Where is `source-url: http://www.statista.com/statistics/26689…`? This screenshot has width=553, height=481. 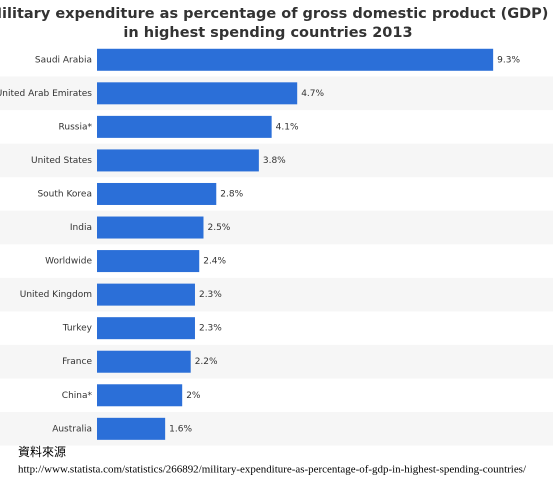
source-url: http://www.statista.com/statistics/26689… is located at coordinates (272, 469).